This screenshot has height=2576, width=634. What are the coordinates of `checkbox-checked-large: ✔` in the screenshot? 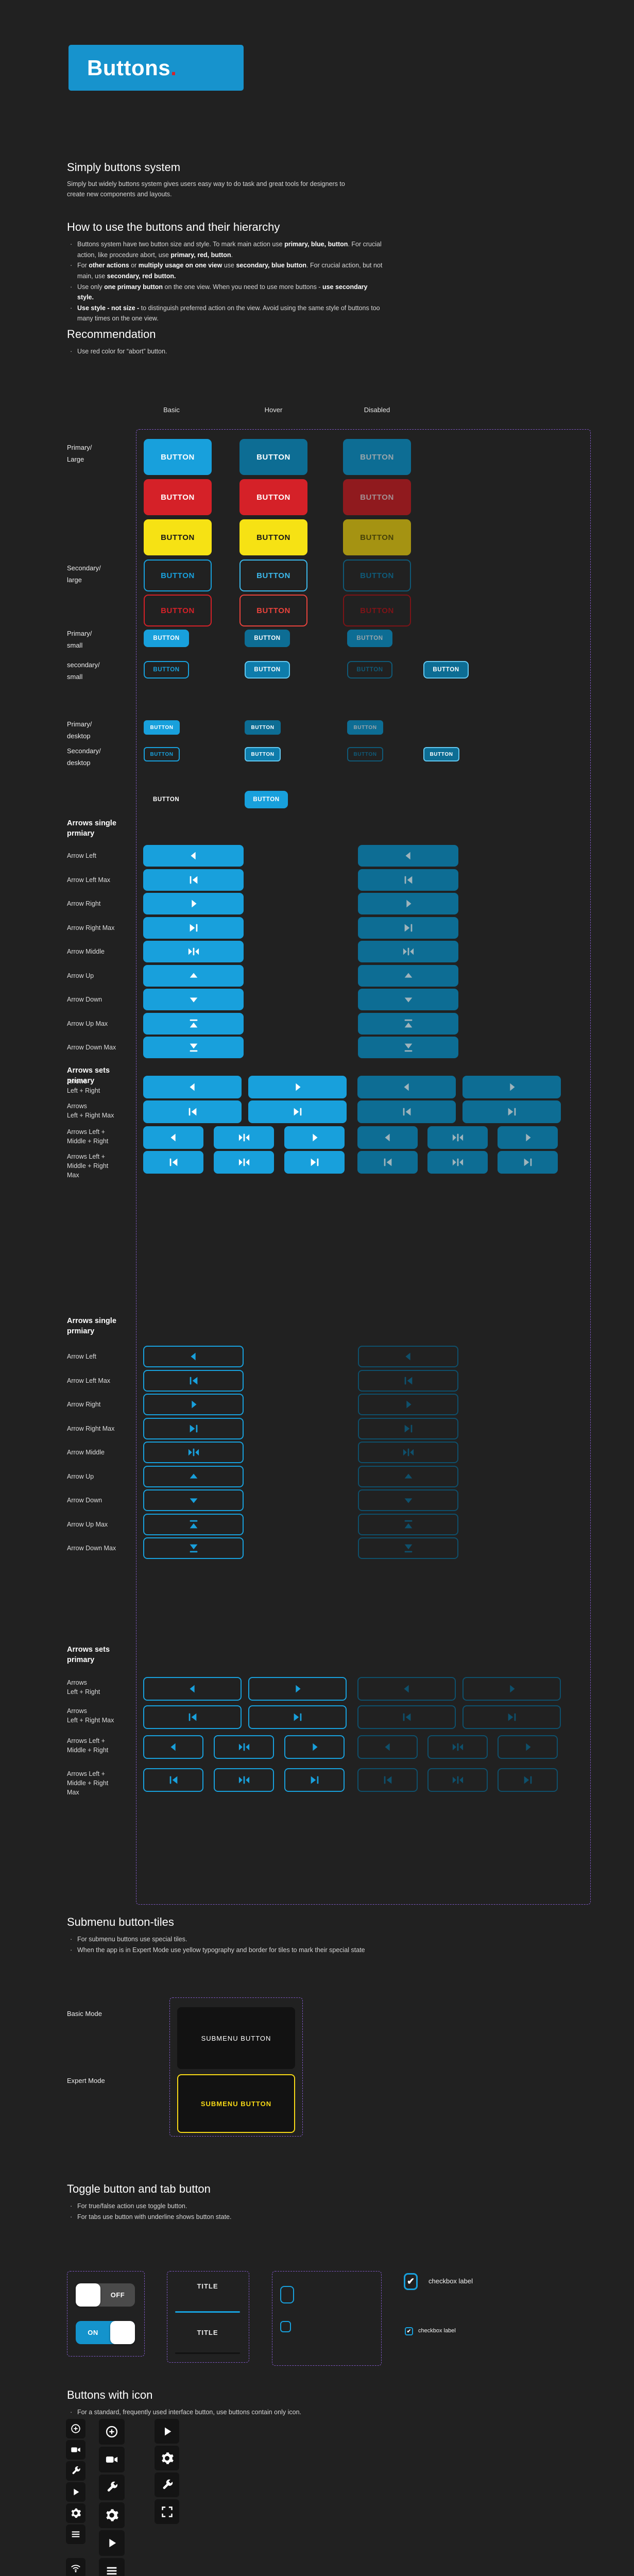 It's located at (411, 2281).